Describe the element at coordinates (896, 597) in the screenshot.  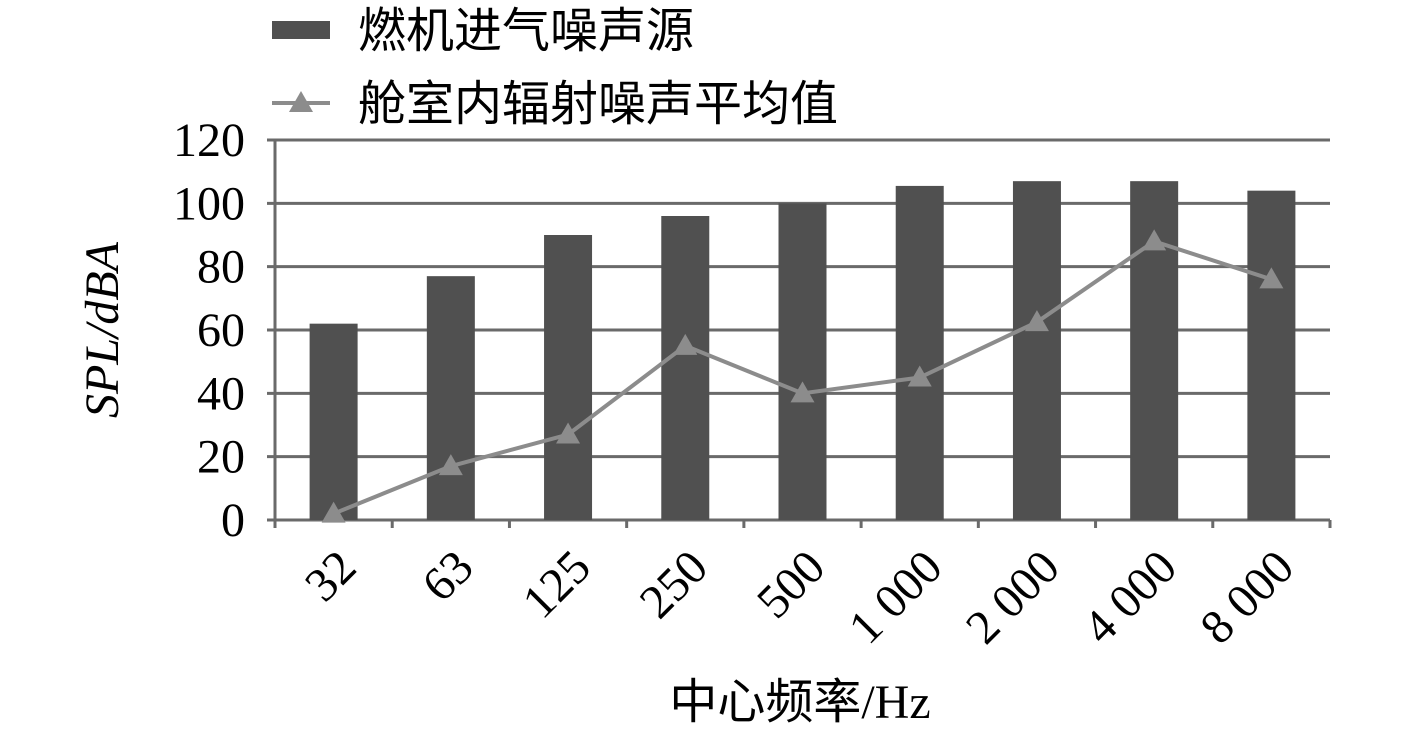
I see `x-tick-label: 1 000` at that location.